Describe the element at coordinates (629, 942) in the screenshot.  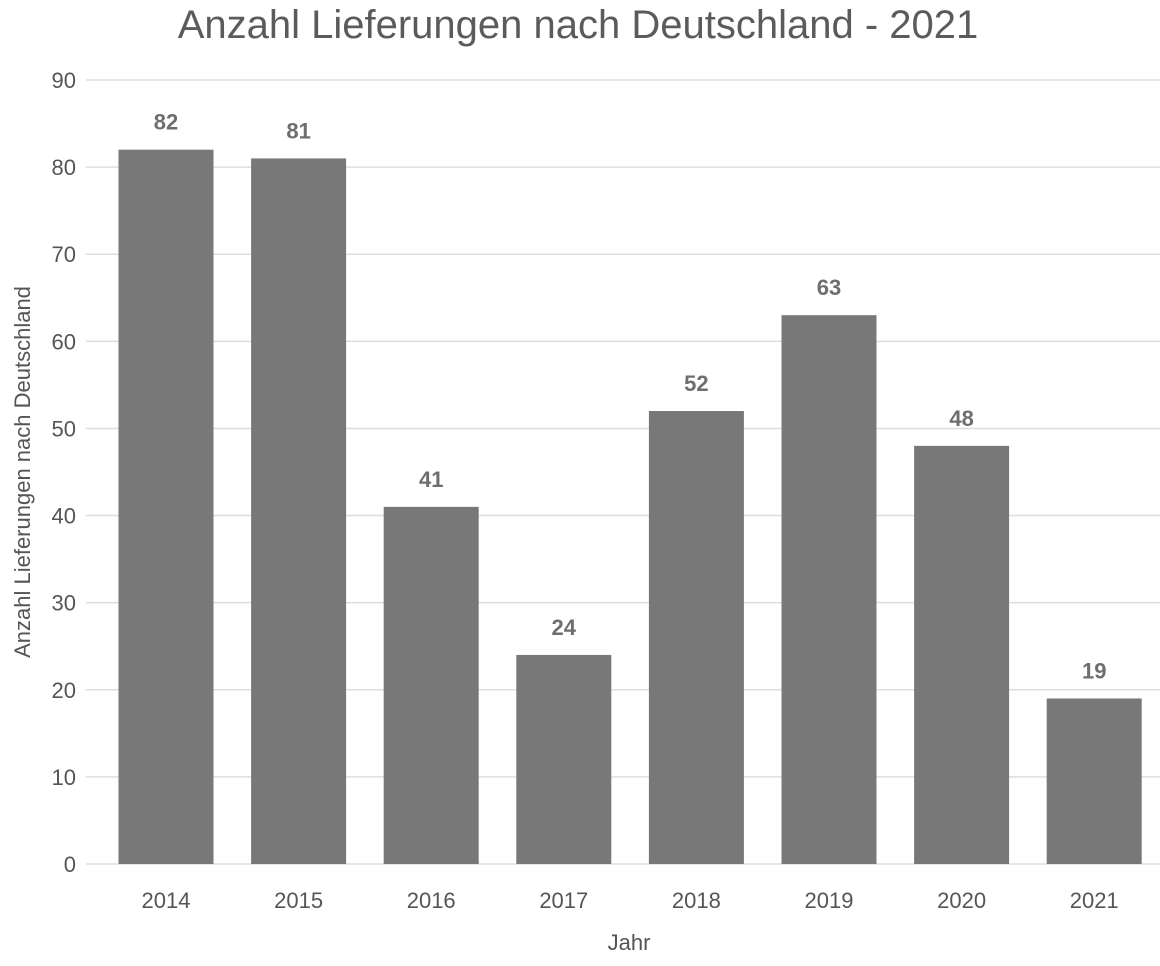
I see `x-axis-title: Jahr` at that location.